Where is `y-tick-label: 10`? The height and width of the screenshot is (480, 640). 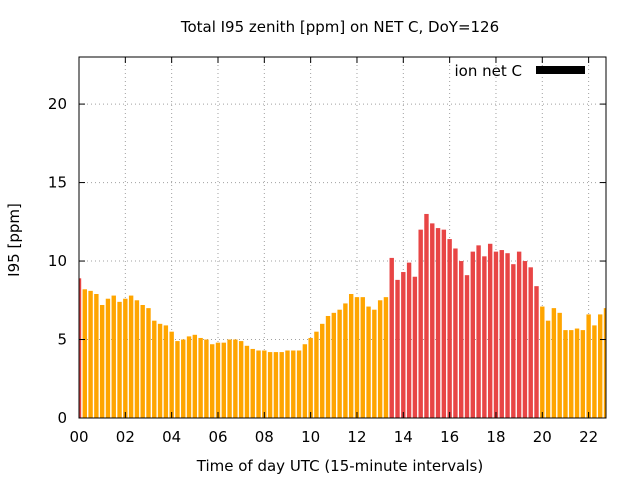 y-tick-label: 10 is located at coordinates (57, 261).